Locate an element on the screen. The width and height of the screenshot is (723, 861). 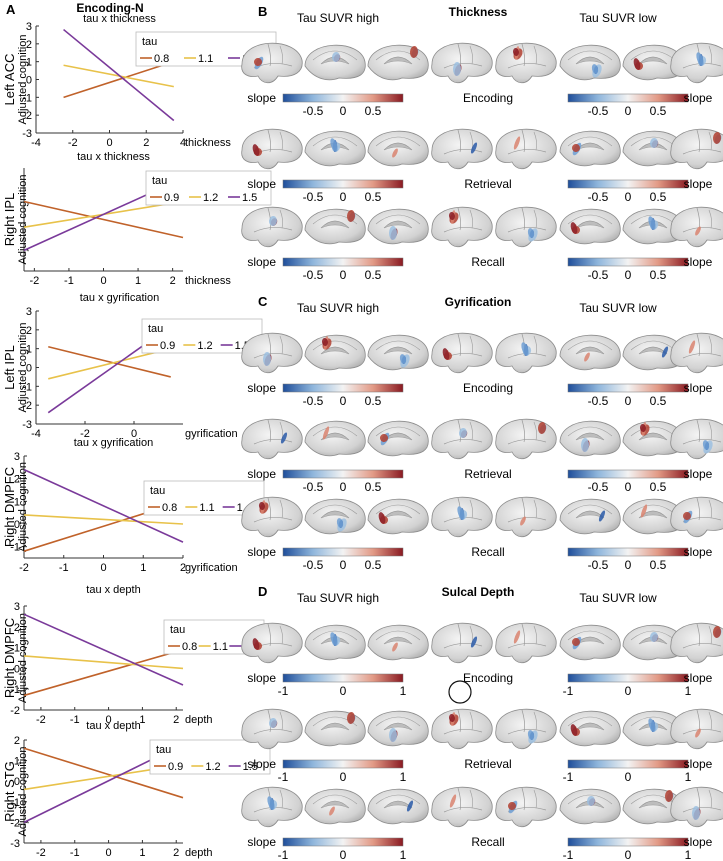
x-tick-label: -2 is located at coordinates (41, 853).